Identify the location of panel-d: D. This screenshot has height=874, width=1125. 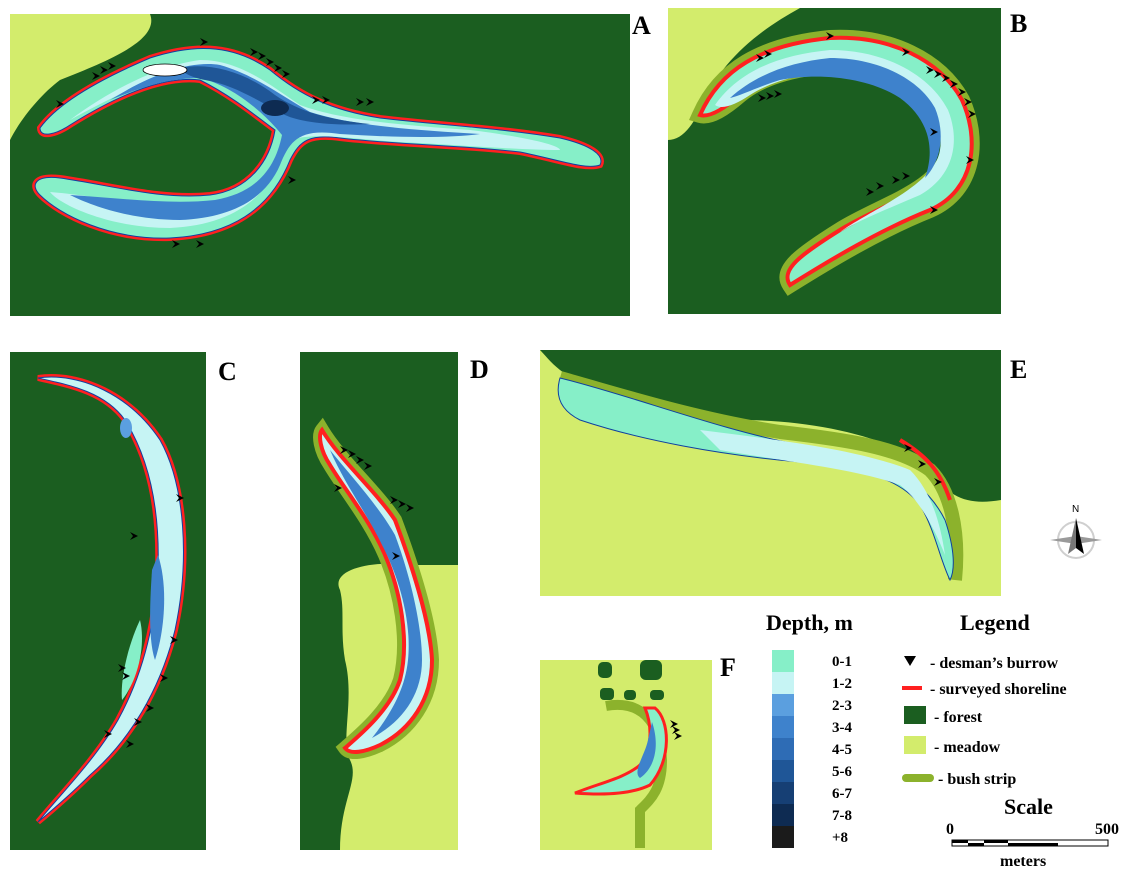
(394, 601).